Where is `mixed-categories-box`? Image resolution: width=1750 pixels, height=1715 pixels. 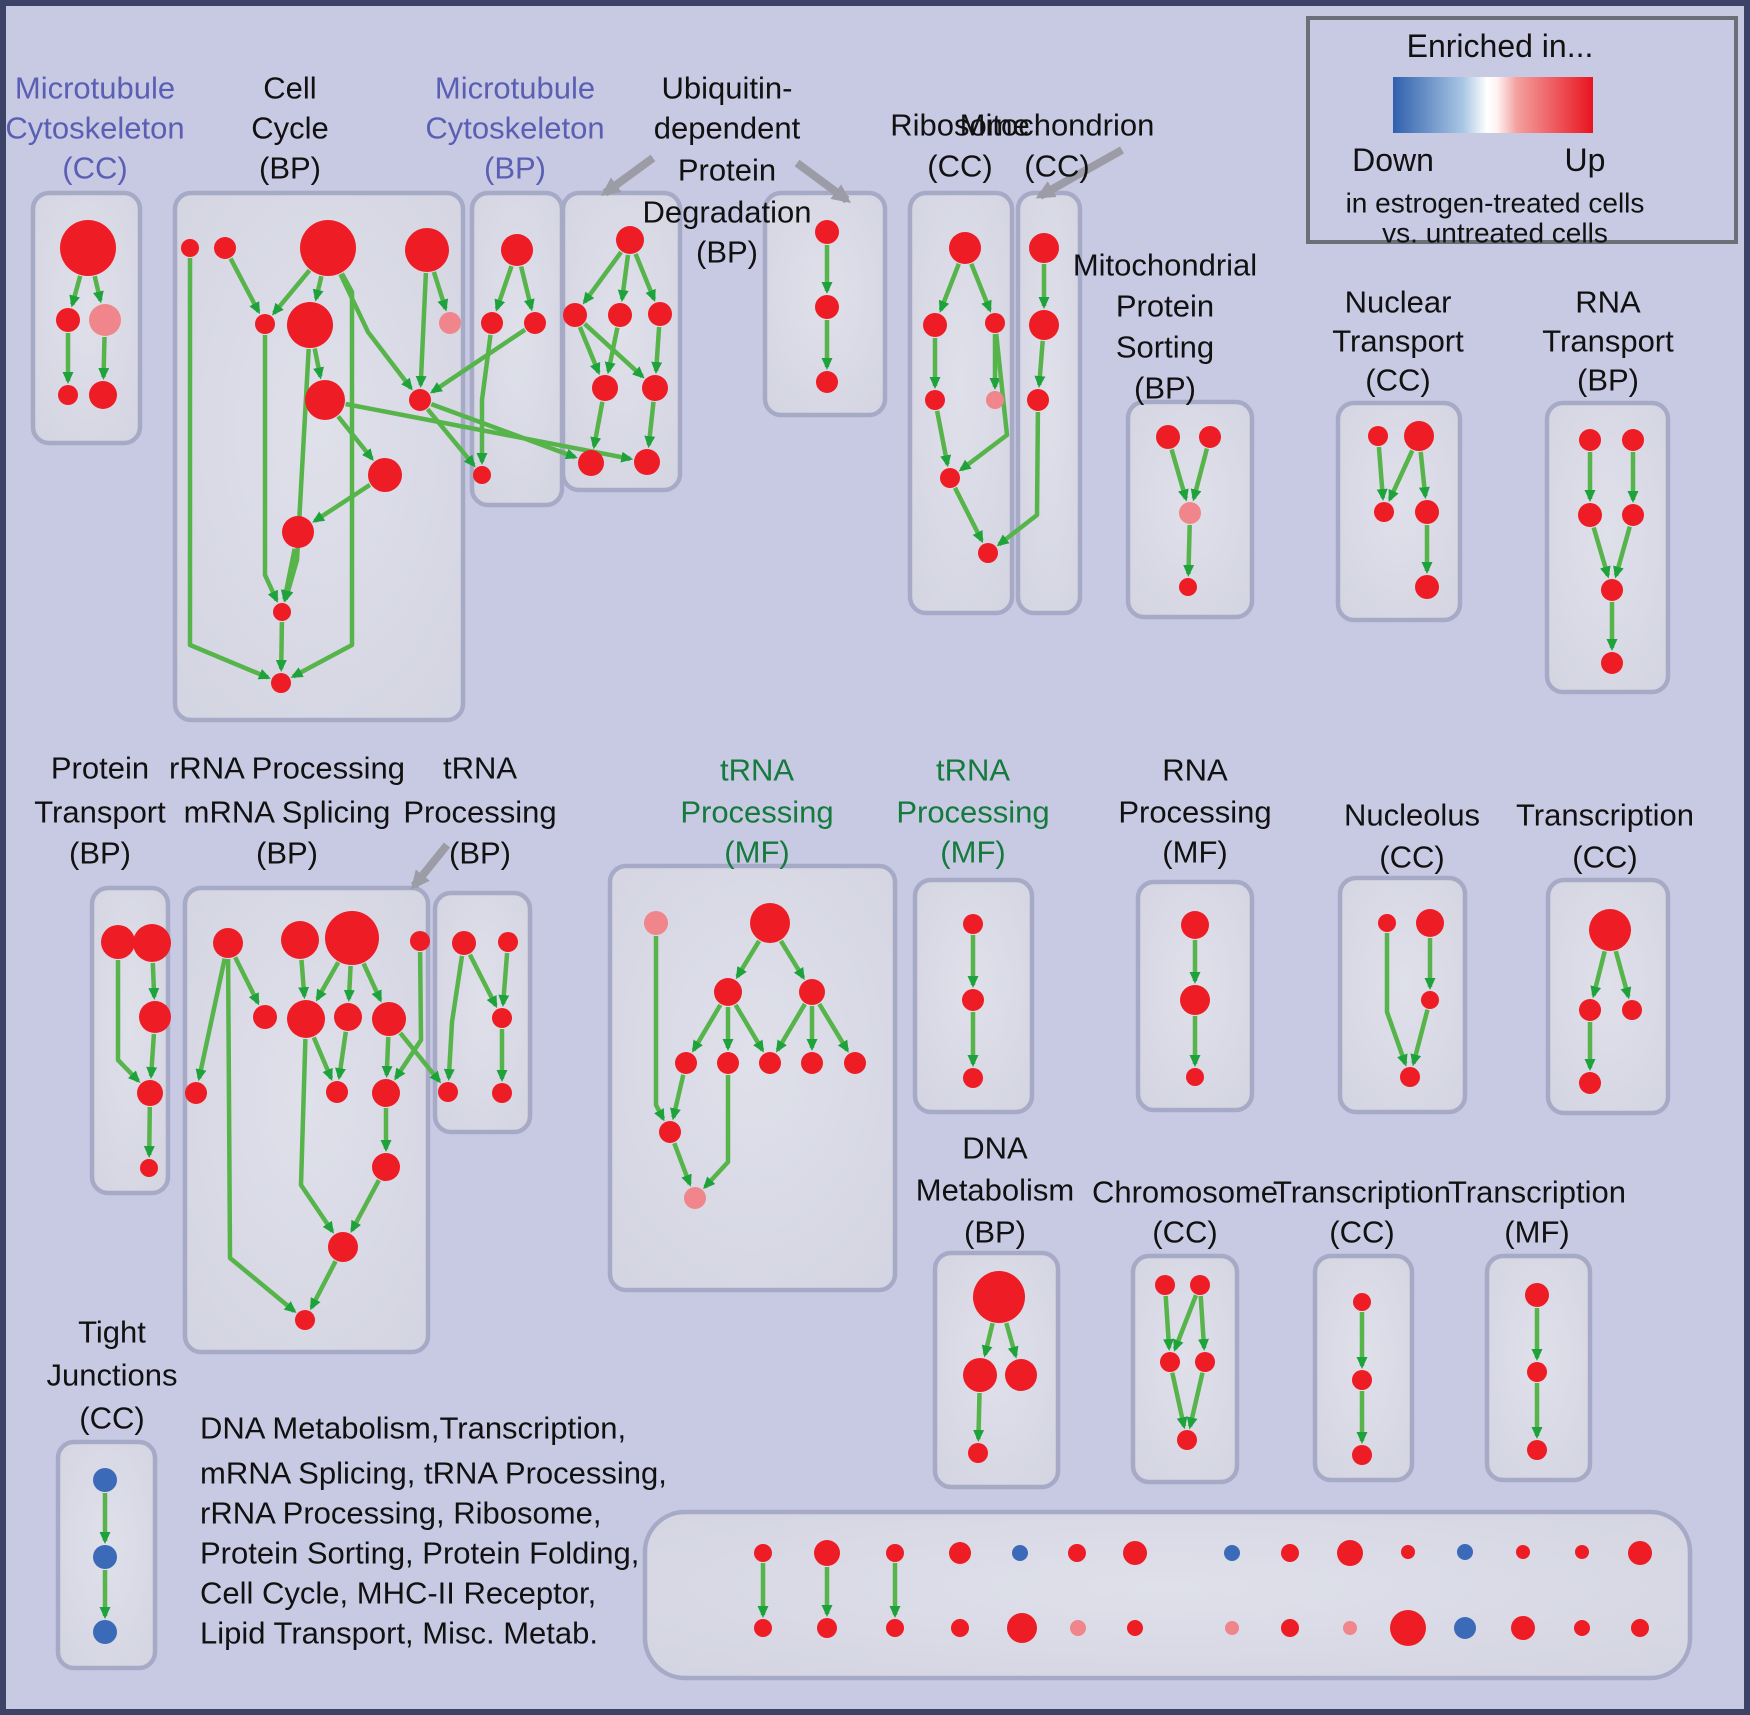 mixed-categories-box is located at coordinates (1167, 1595).